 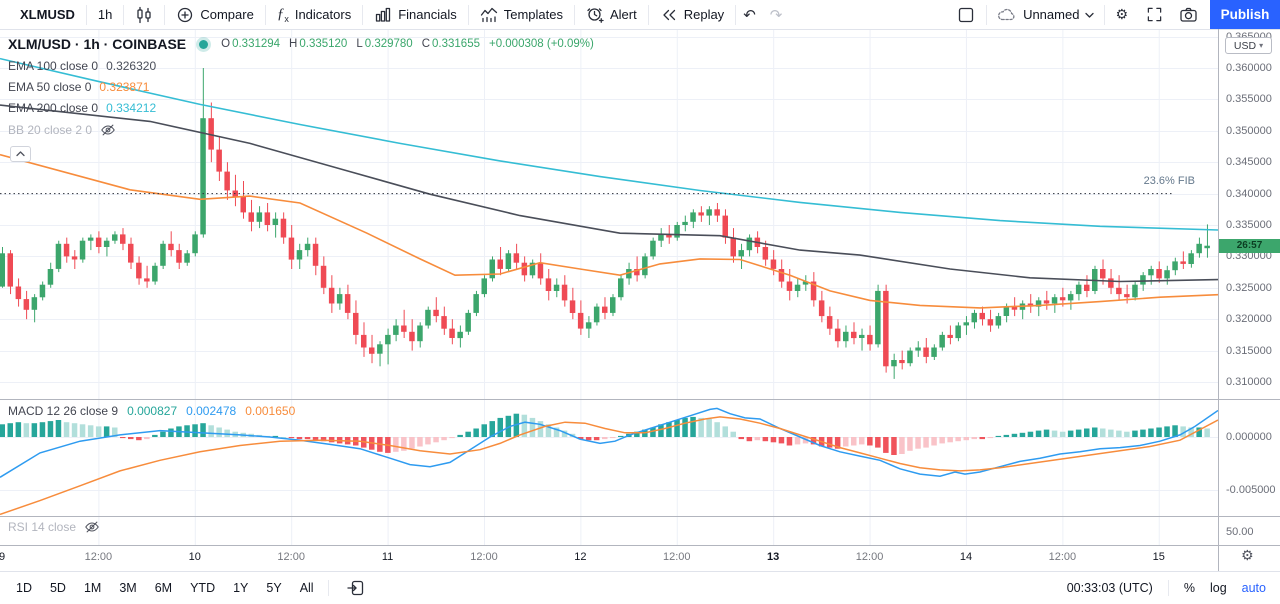 I want to click on ohlc-low: L 0.329780, so click(x=384, y=44).